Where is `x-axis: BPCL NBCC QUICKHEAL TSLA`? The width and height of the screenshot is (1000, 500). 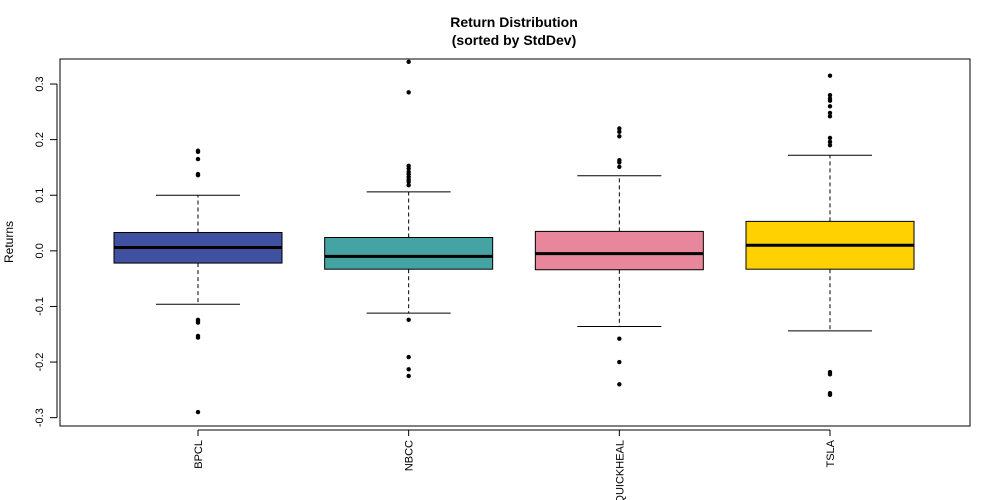
x-axis: BPCL NBCC QUICKHEAL TSLA is located at coordinates (515, 464).